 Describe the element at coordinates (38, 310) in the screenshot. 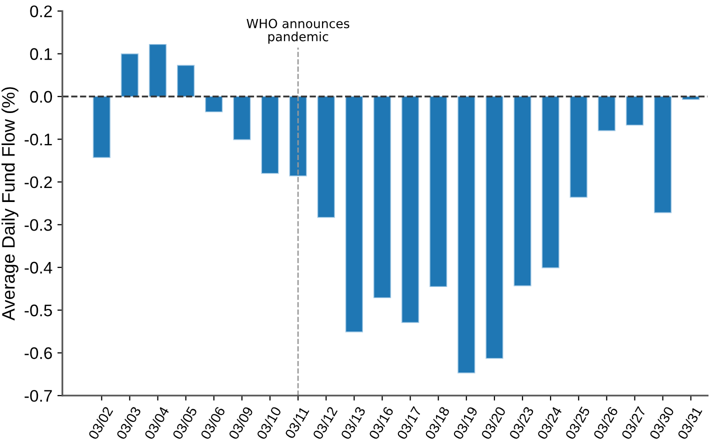

I see `y-tick-label: -0.5` at that location.